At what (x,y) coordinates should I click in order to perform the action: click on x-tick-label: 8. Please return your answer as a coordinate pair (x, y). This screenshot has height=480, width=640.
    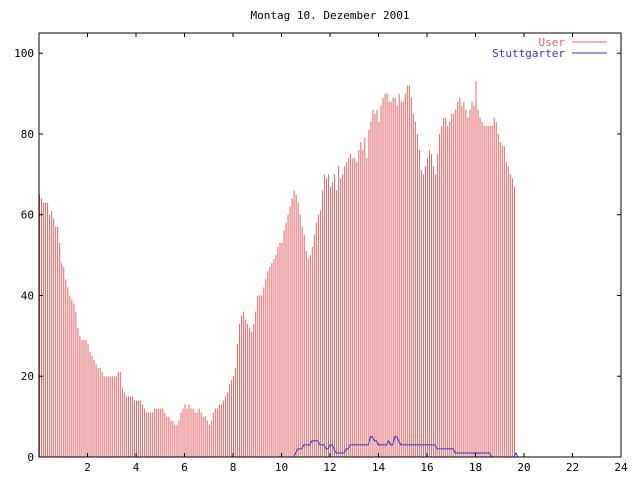
    Looking at the image, I should click on (233, 467).